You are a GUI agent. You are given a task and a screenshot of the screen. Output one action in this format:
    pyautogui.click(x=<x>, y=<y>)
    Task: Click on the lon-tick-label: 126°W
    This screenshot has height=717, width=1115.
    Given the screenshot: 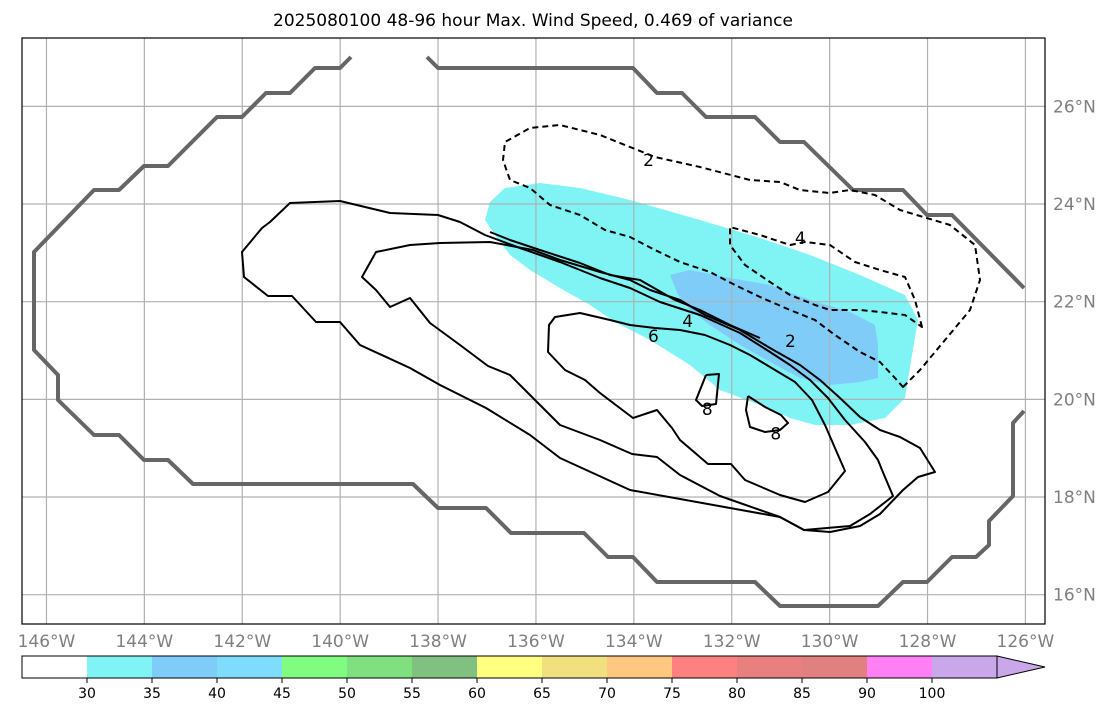 What is the action you would take?
    pyautogui.click(x=1026, y=642)
    